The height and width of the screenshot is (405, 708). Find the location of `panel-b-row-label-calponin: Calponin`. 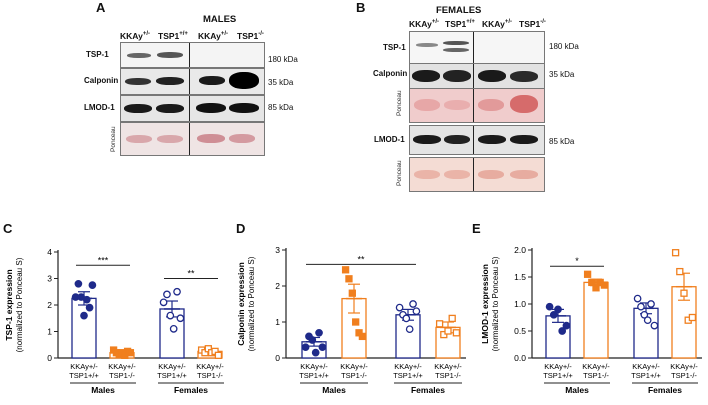

panel-b-row-label-calponin: Calponin is located at coordinates (390, 73).